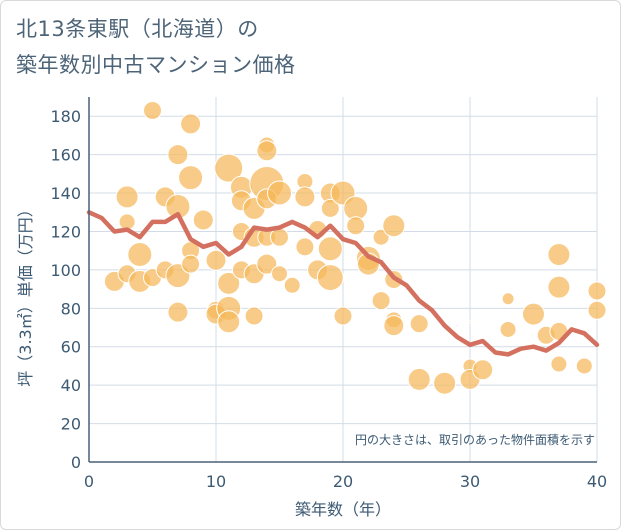 The width and height of the screenshot is (621, 530). Describe the element at coordinates (65, 116) in the screenshot. I see `y-tick-label: 180` at that location.